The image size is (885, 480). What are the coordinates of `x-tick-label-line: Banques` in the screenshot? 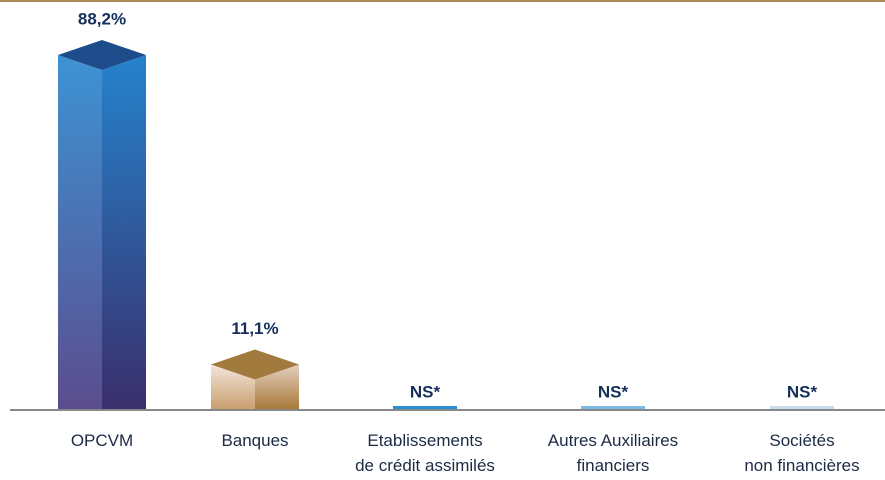 It's located at (254, 440).